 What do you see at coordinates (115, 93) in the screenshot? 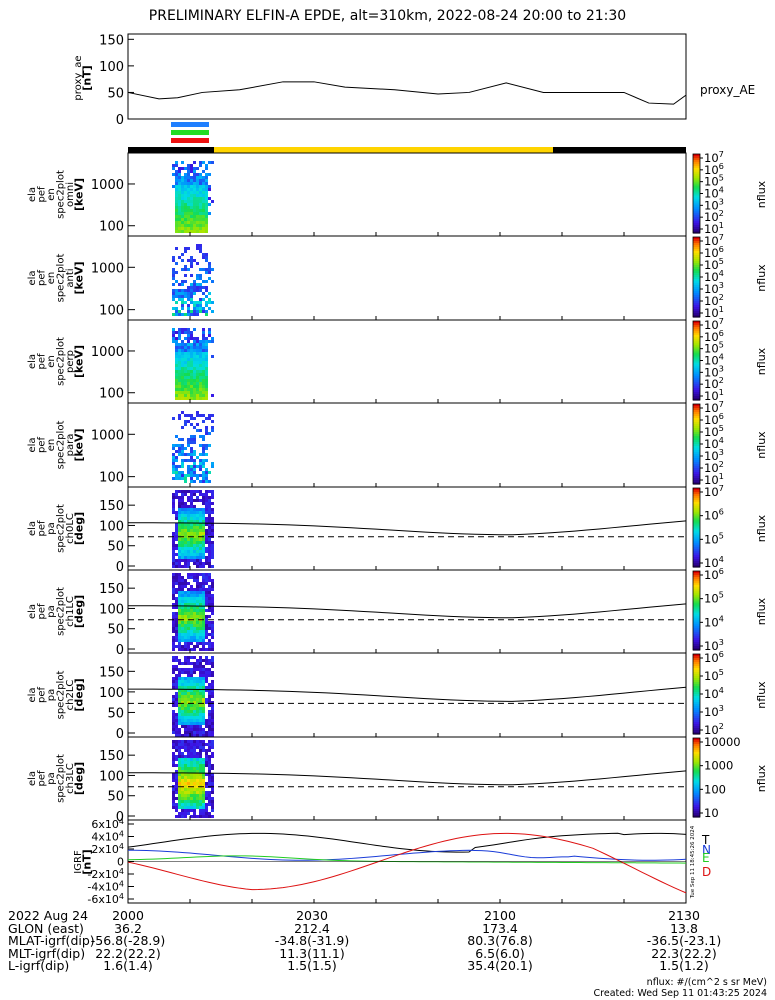
I see `ytick-label: 50` at bounding box center [115, 93].